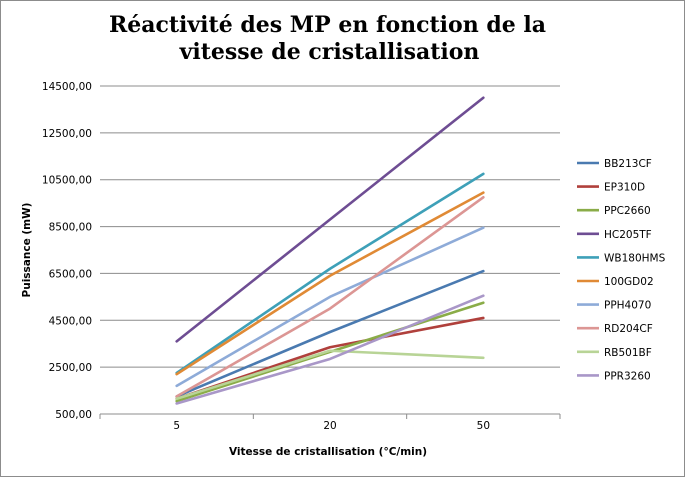  Describe the element at coordinates (176, 426) in the screenshot. I see `x-tick-label: 5` at that location.